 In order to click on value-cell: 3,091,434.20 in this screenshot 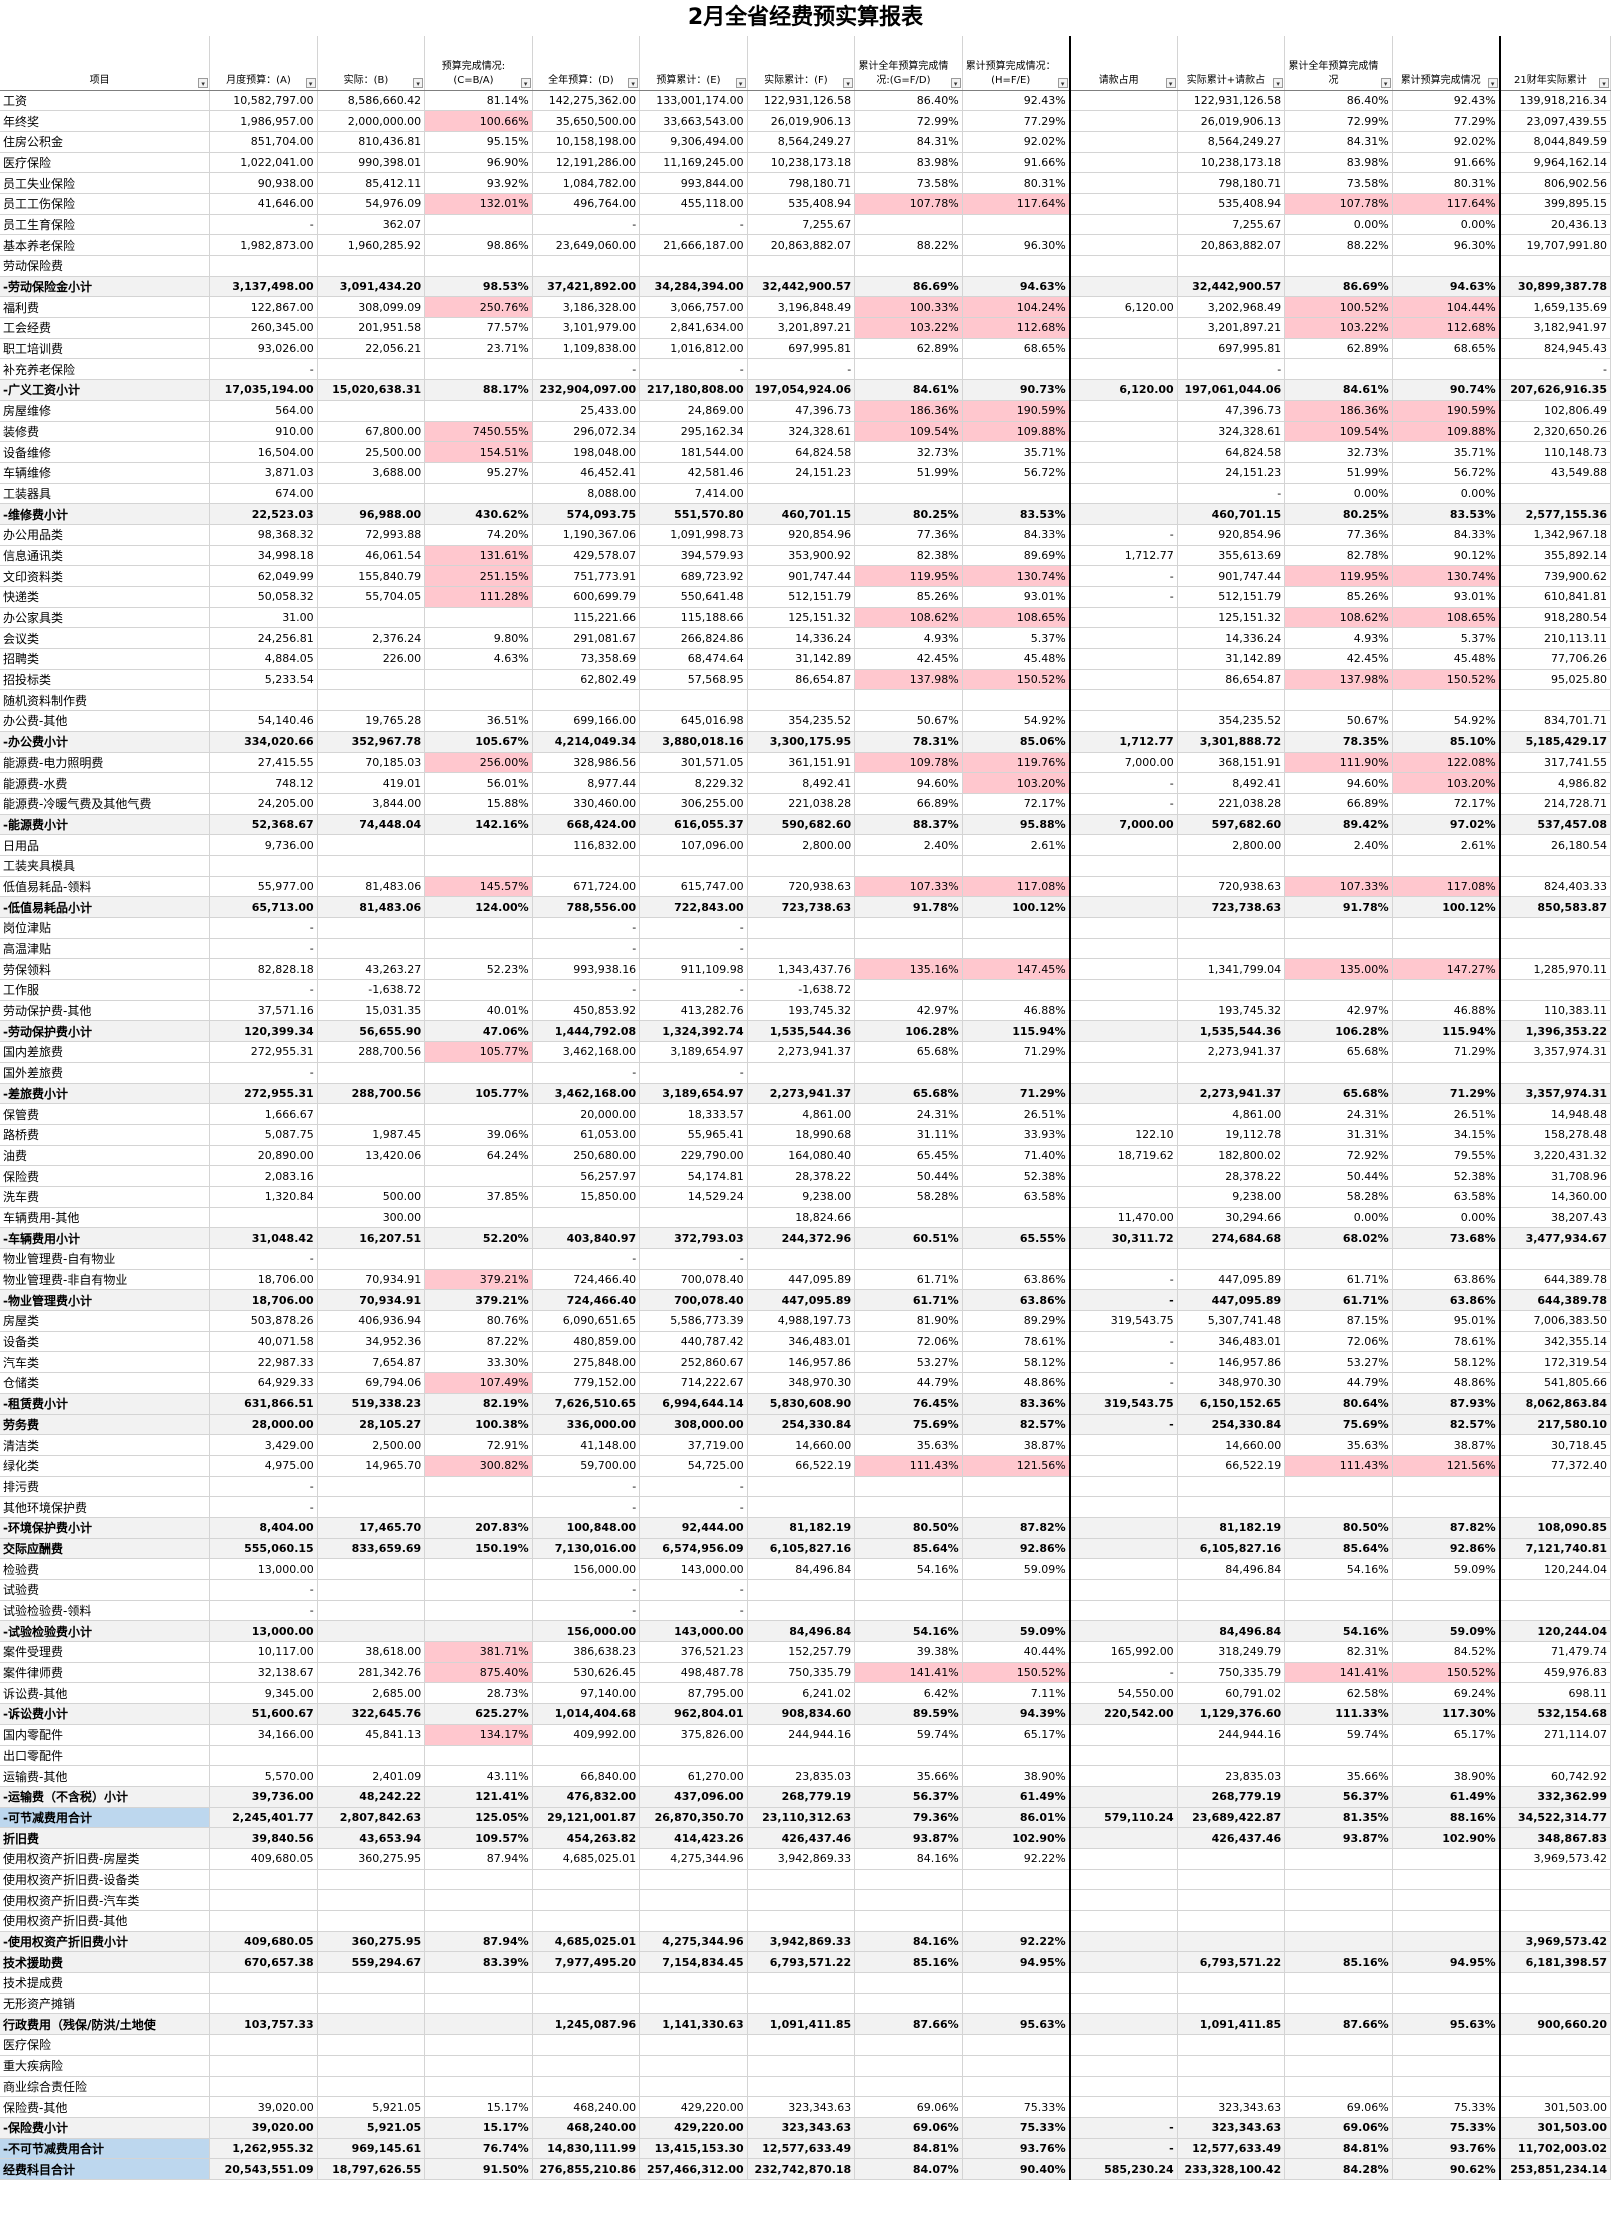, I will do `click(371, 286)`.